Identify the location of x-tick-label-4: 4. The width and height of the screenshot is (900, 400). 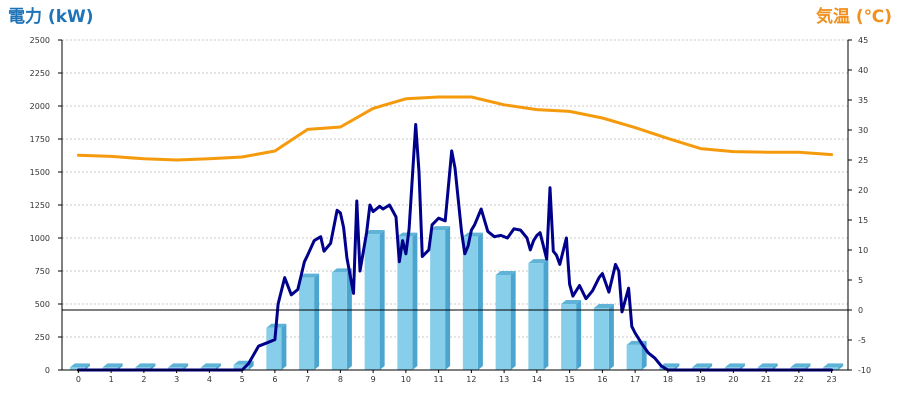
(209, 379).